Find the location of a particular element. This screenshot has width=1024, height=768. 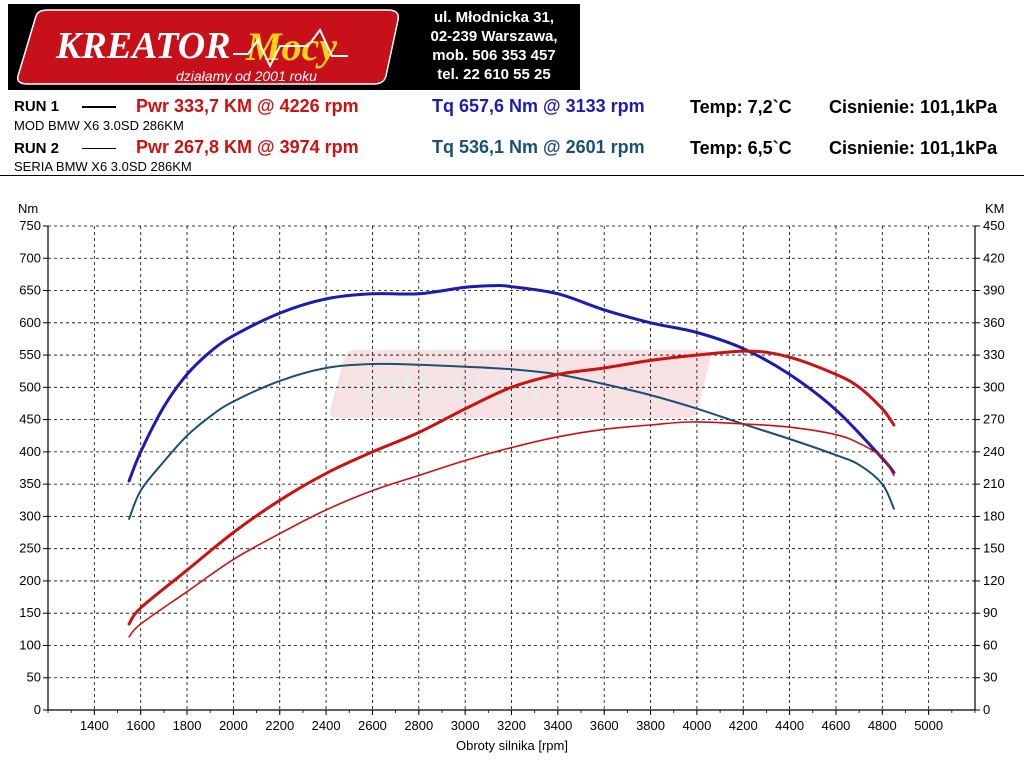

run2-pressure: Cisnienie: 101,1kPa is located at coordinates (913, 148).